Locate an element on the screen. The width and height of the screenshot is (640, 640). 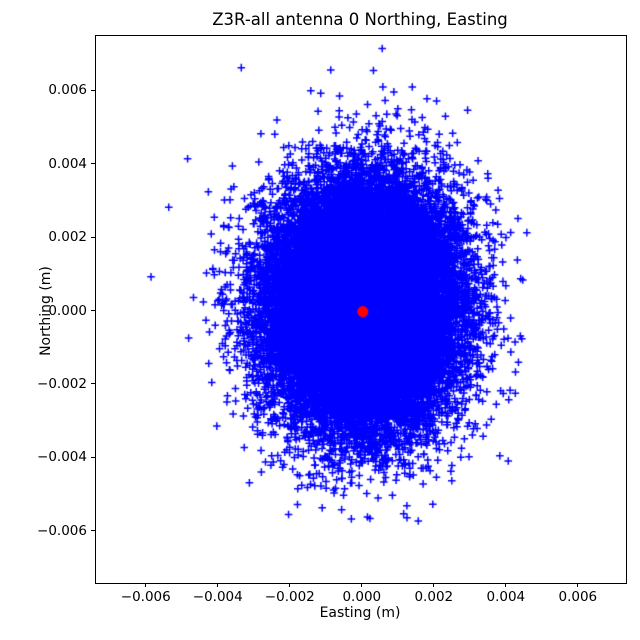
x-tick-label: −0.006 is located at coordinates (145, 597).